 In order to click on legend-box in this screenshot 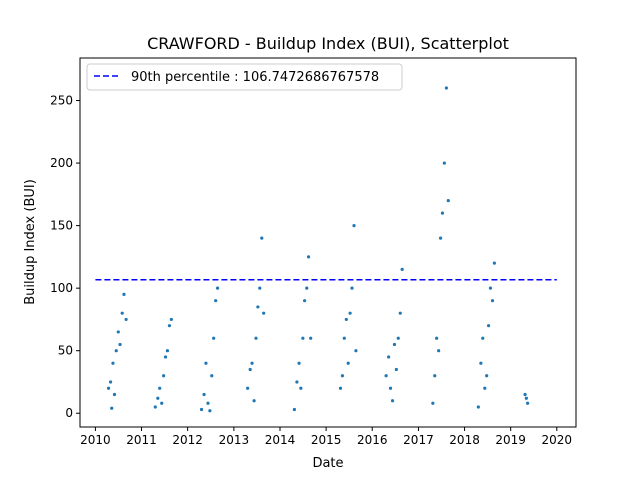, I will do `click(244, 77)`.